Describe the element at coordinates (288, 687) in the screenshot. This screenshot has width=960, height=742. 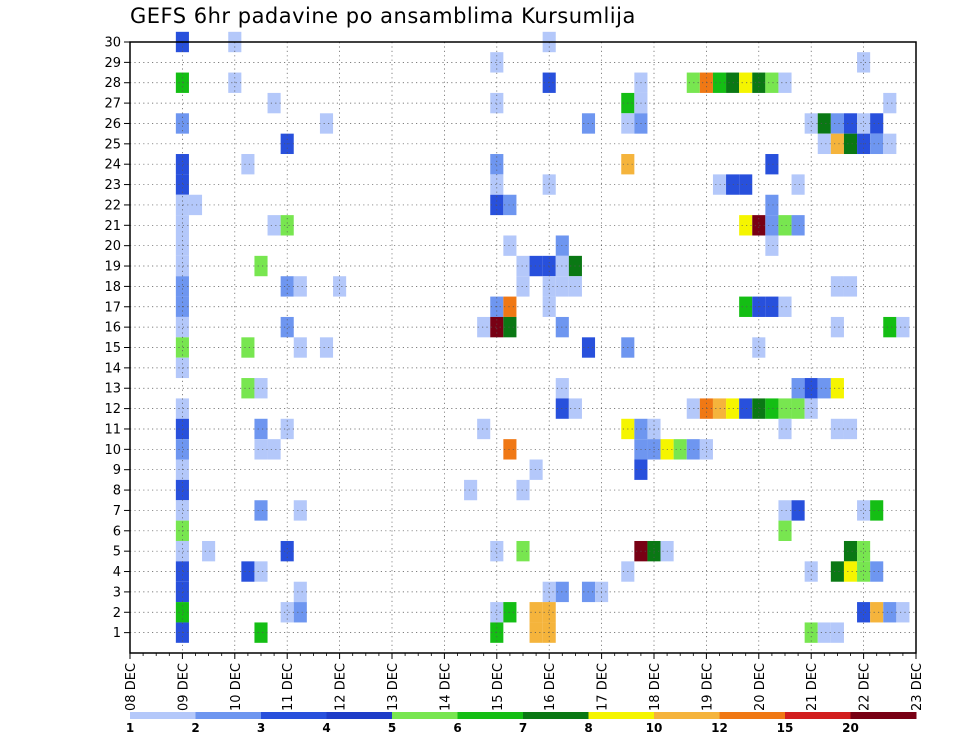
I see `x-tick-label: 11 DEC` at that location.